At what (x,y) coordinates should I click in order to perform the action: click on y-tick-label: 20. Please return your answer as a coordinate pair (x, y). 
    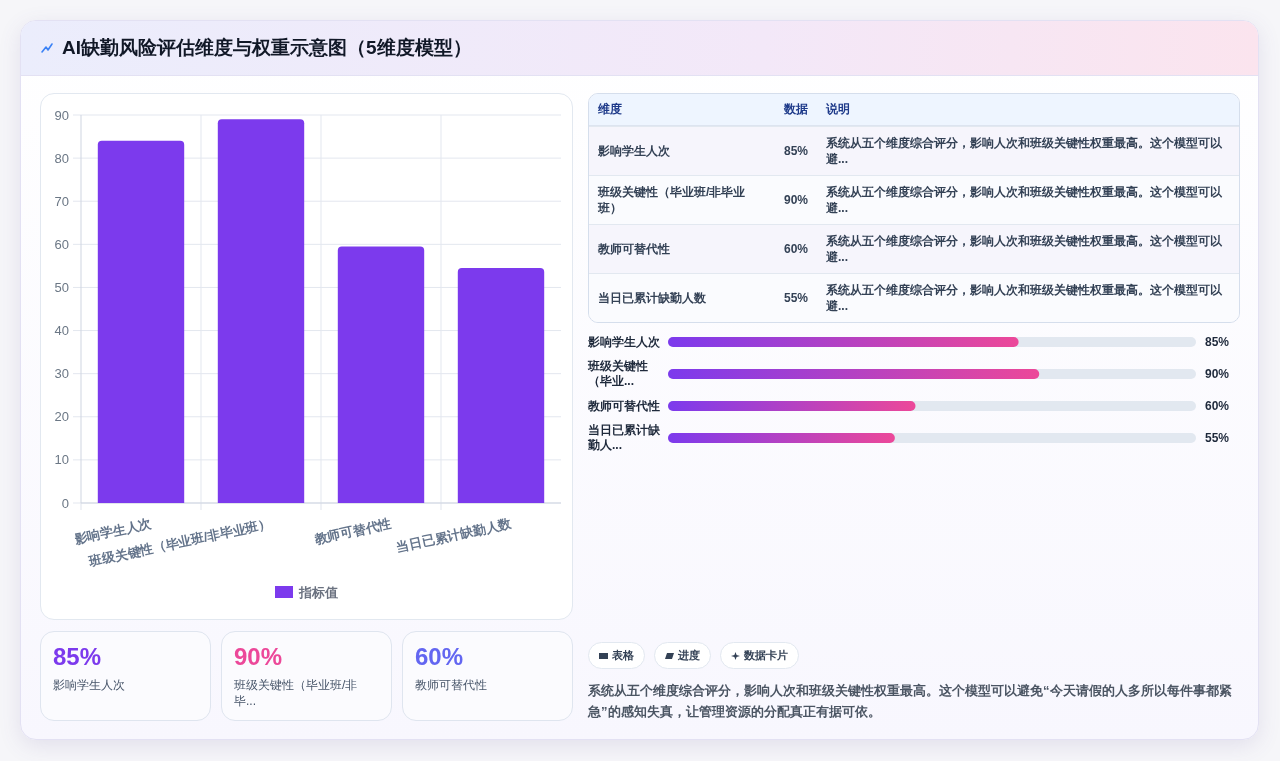
    Looking at the image, I should click on (61, 417).